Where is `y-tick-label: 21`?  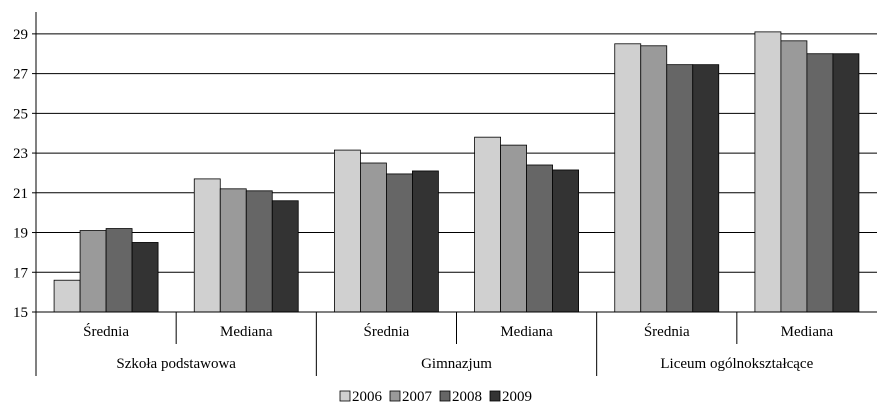
y-tick-label: 21 is located at coordinates (20, 194).